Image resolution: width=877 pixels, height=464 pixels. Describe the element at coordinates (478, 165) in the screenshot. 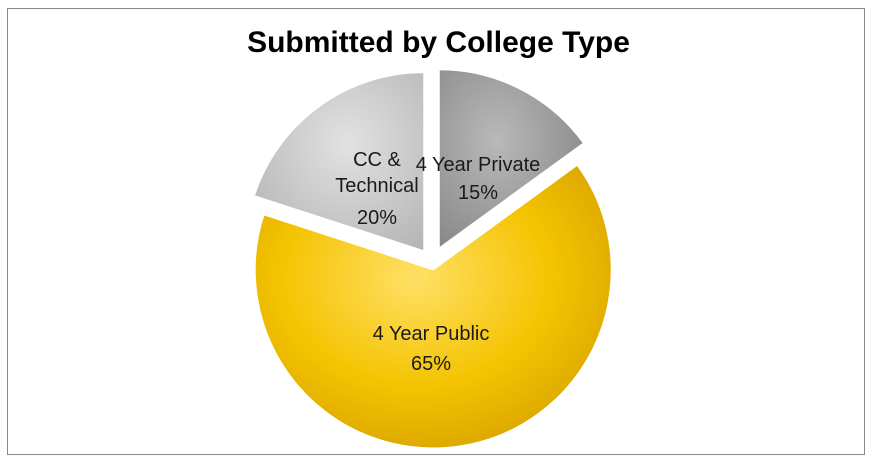

I see `slice-name-label: 4 Year Private` at that location.